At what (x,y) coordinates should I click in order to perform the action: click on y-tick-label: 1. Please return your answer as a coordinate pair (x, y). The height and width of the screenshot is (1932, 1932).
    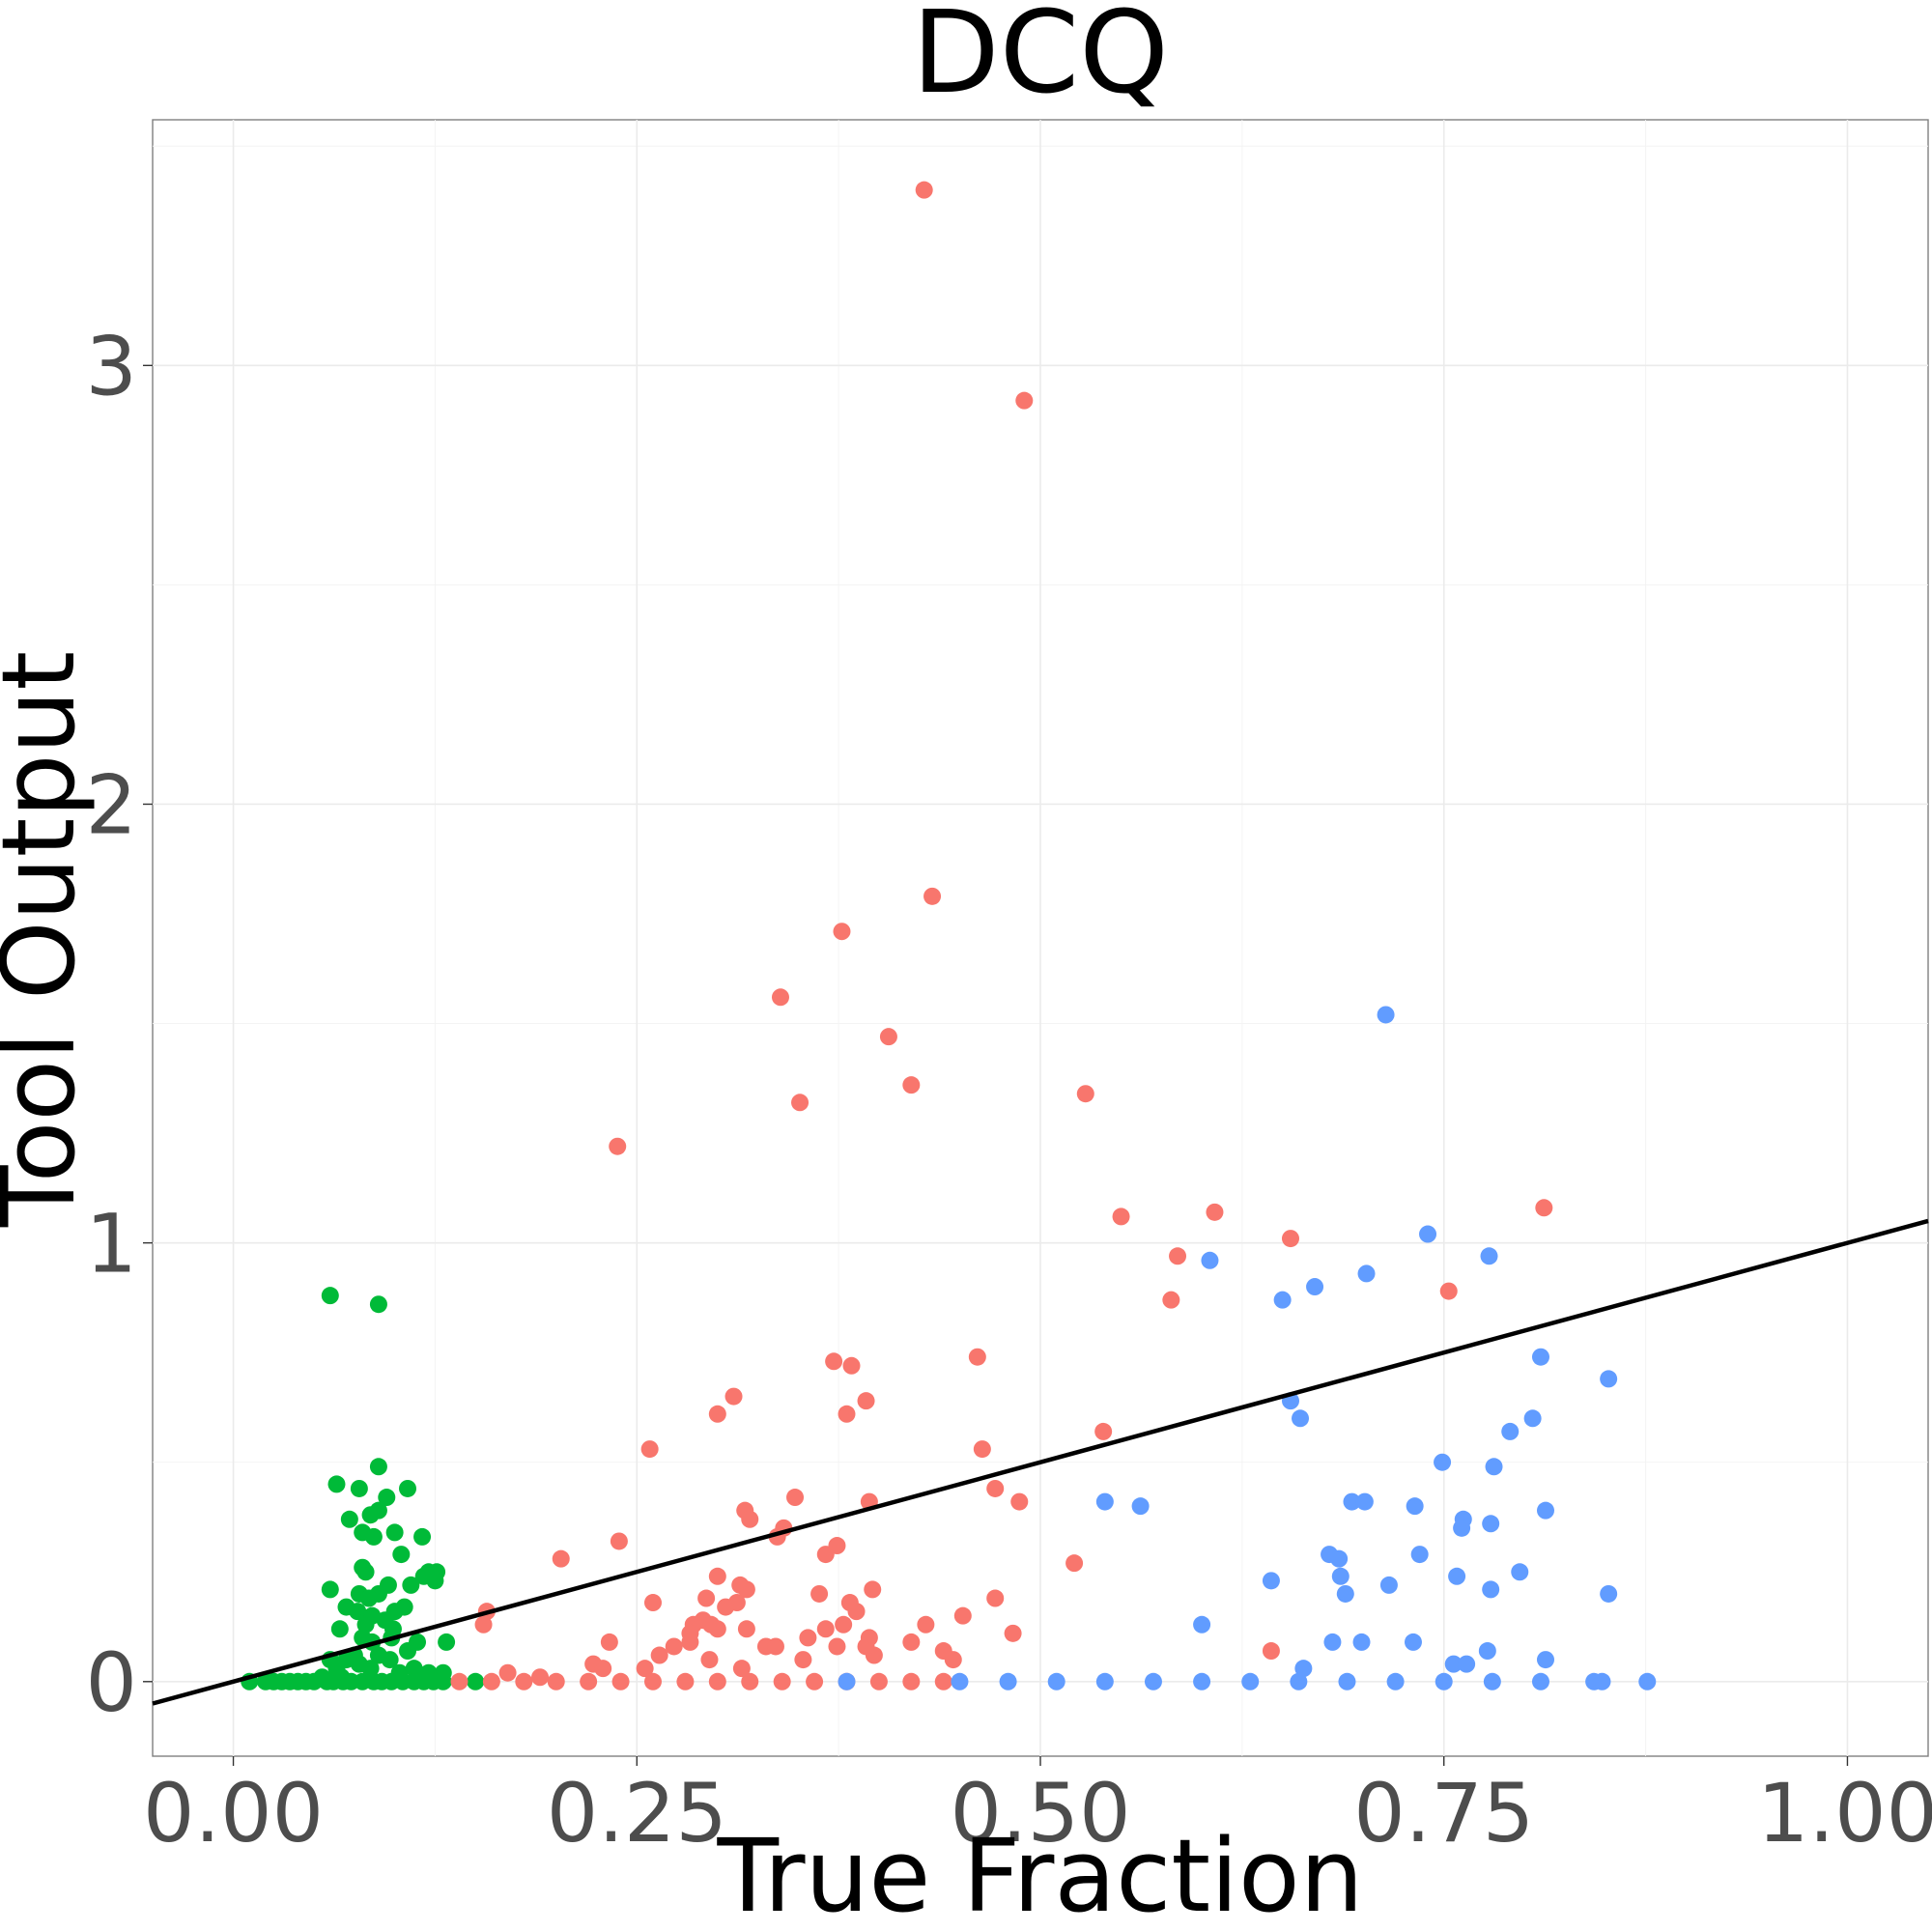
    Looking at the image, I should click on (111, 1244).